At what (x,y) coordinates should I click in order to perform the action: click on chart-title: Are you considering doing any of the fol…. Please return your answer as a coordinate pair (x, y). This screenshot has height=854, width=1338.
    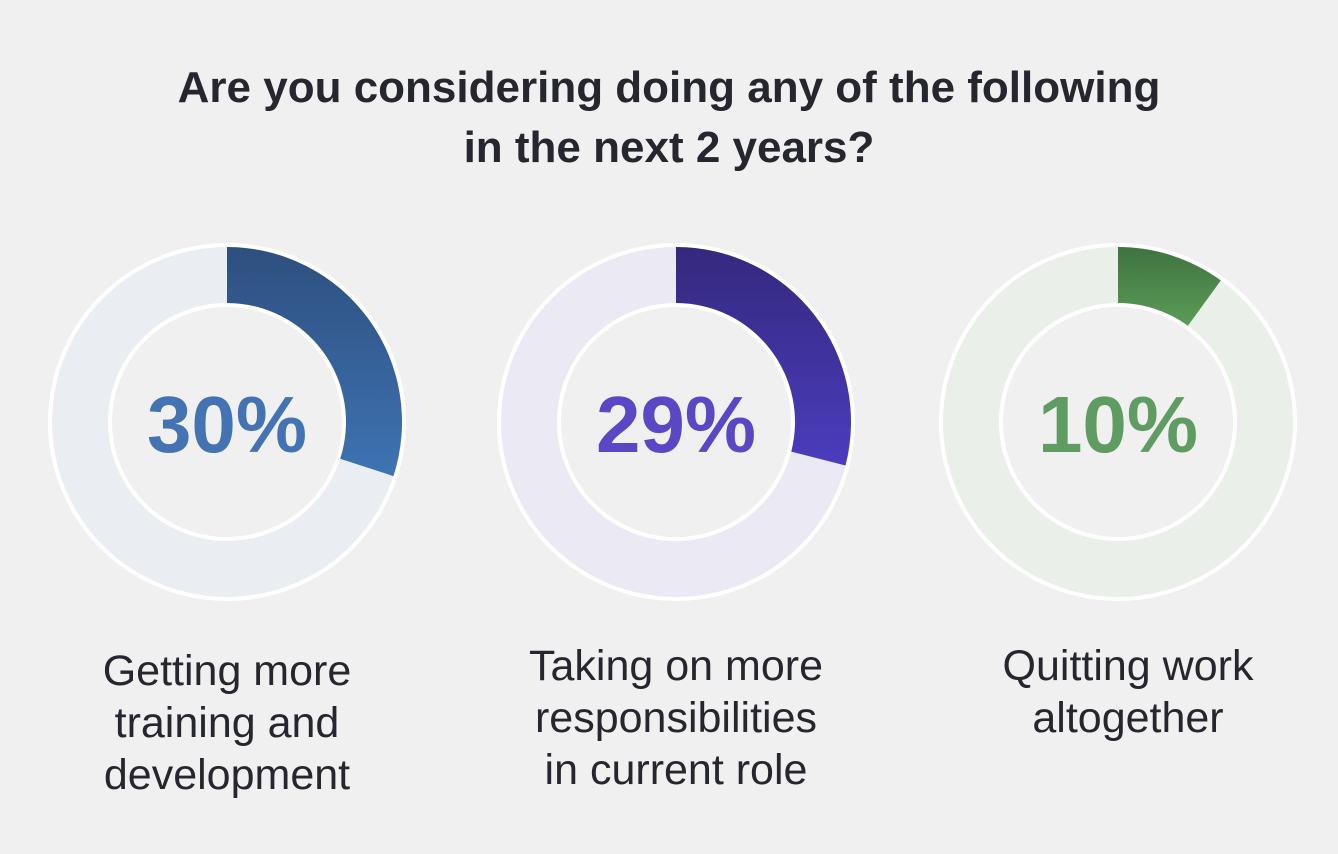
    Looking at the image, I should click on (669, 118).